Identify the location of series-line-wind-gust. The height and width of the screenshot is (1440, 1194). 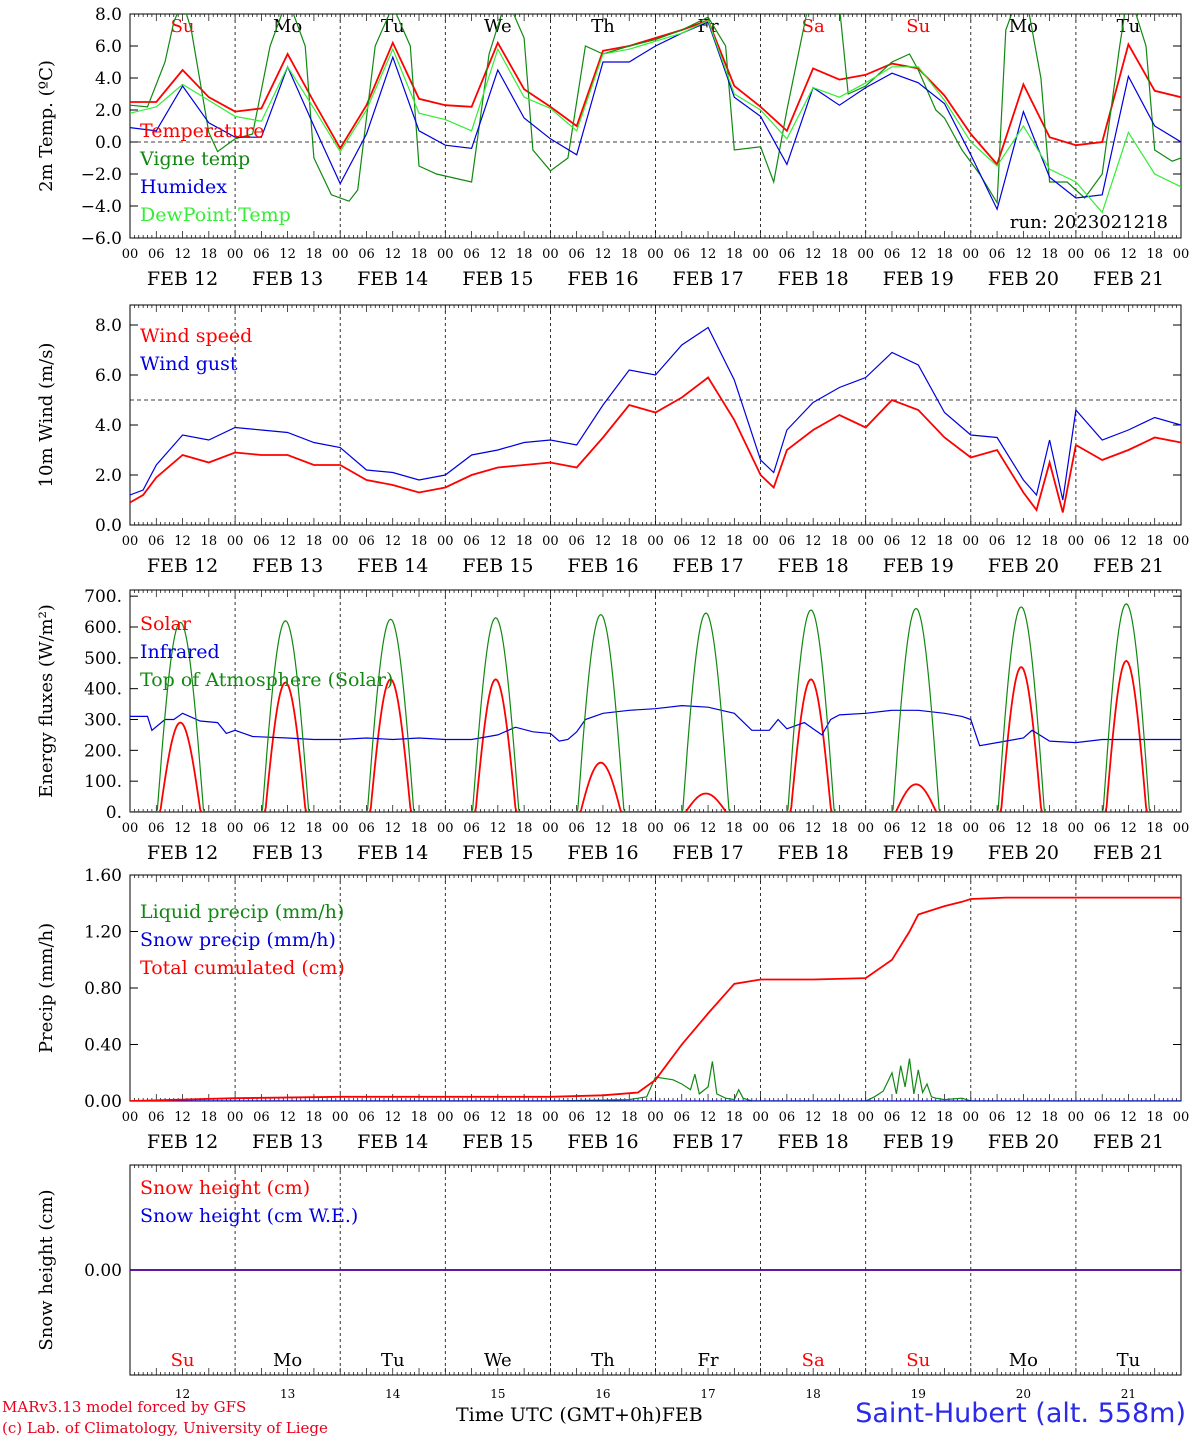
(655, 413).